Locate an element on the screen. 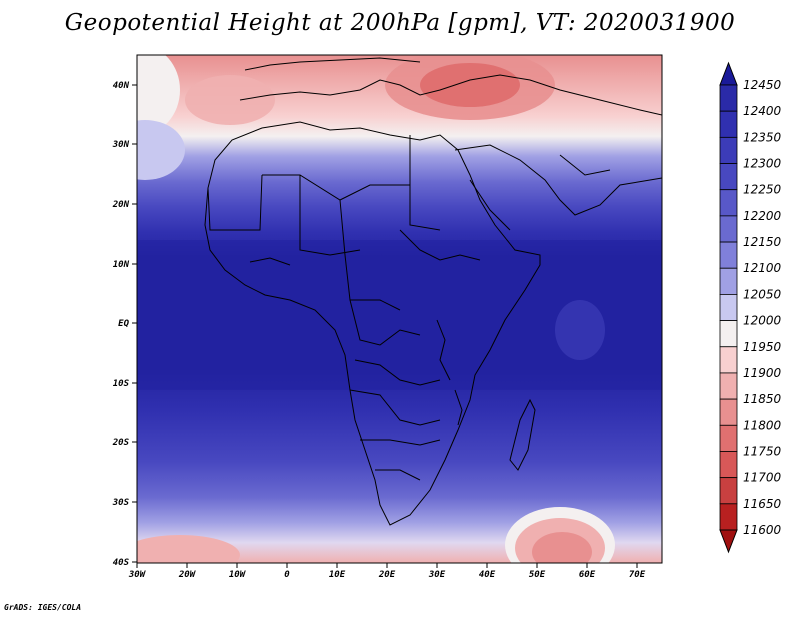  lat-tick-label: 30N is located at coordinates (121, 145).